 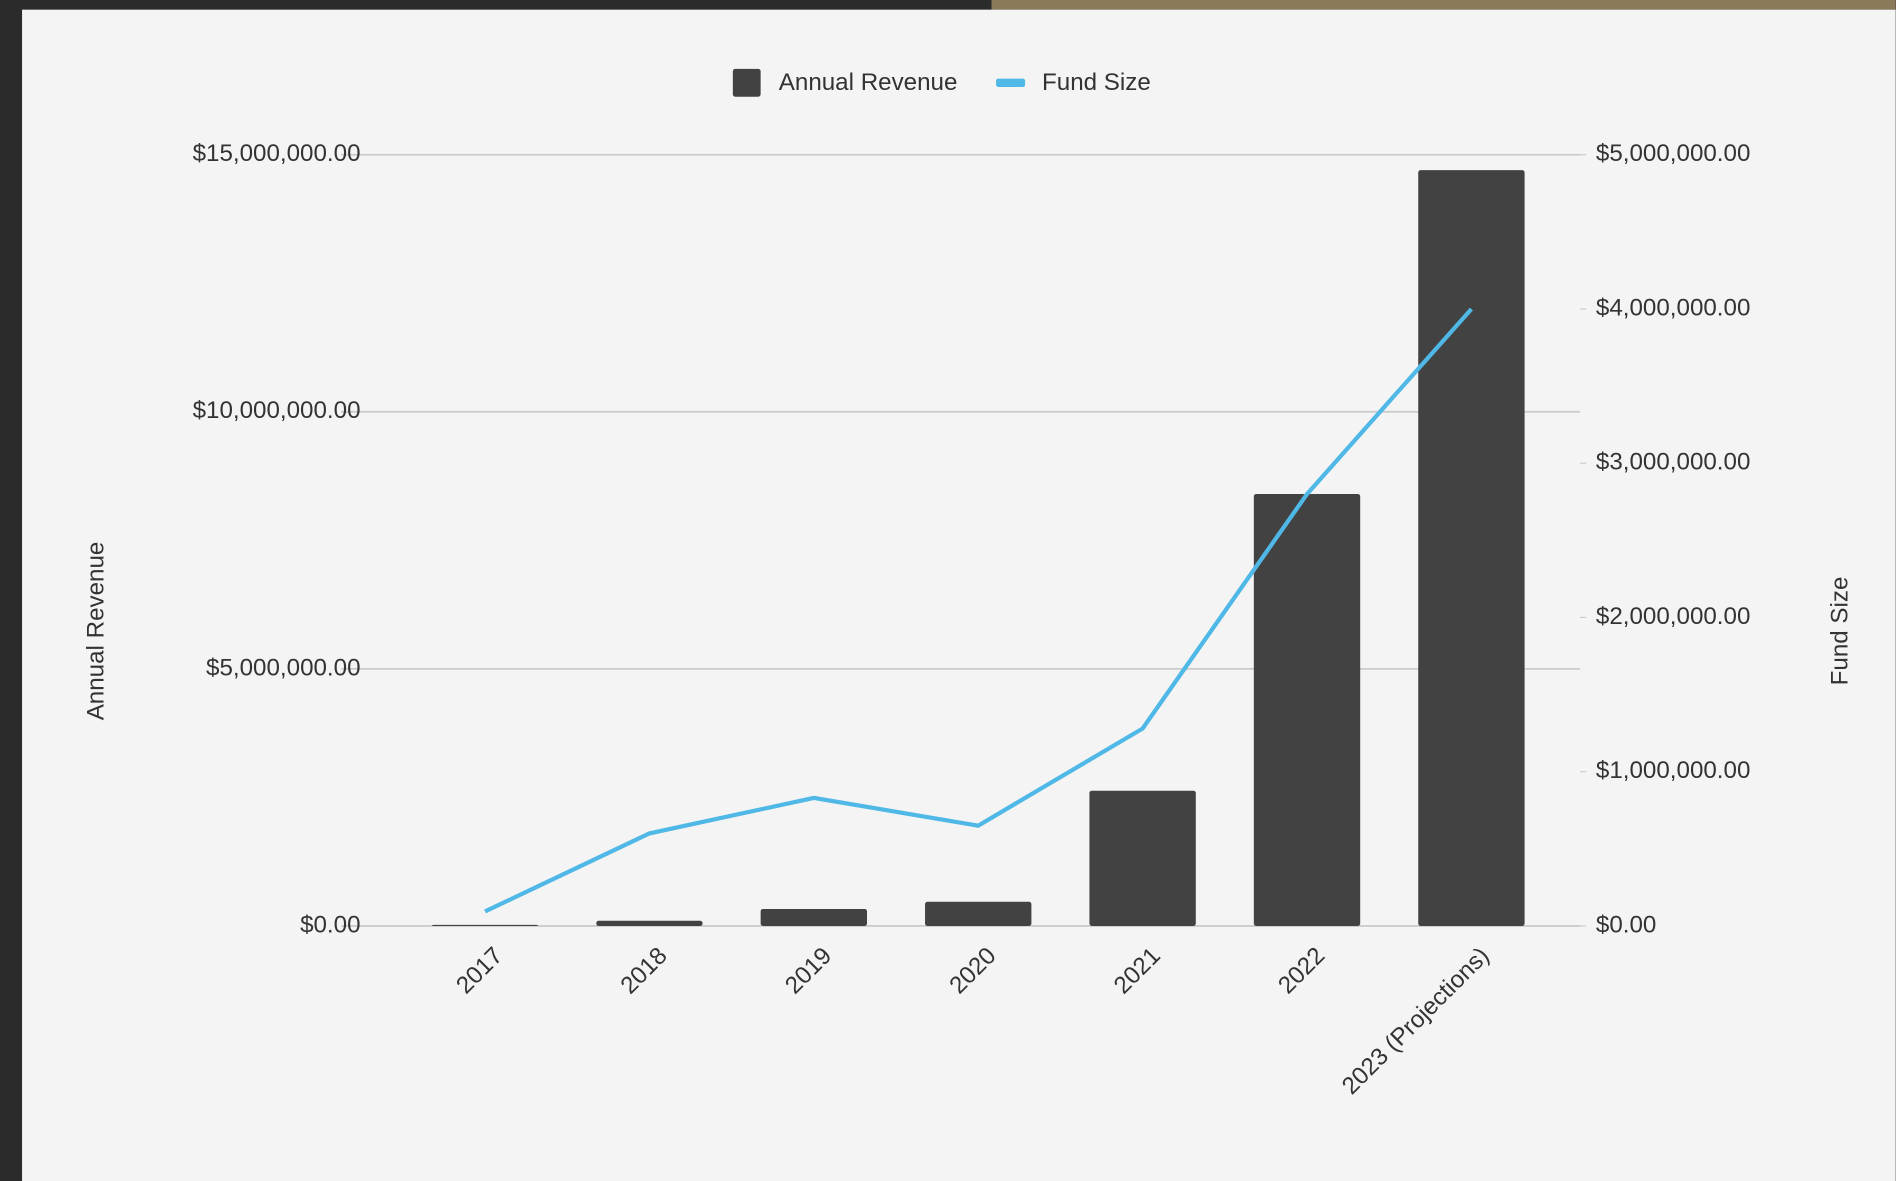 I want to click on y2-tick-label: $2,000,000.00, so click(x=1673, y=616).